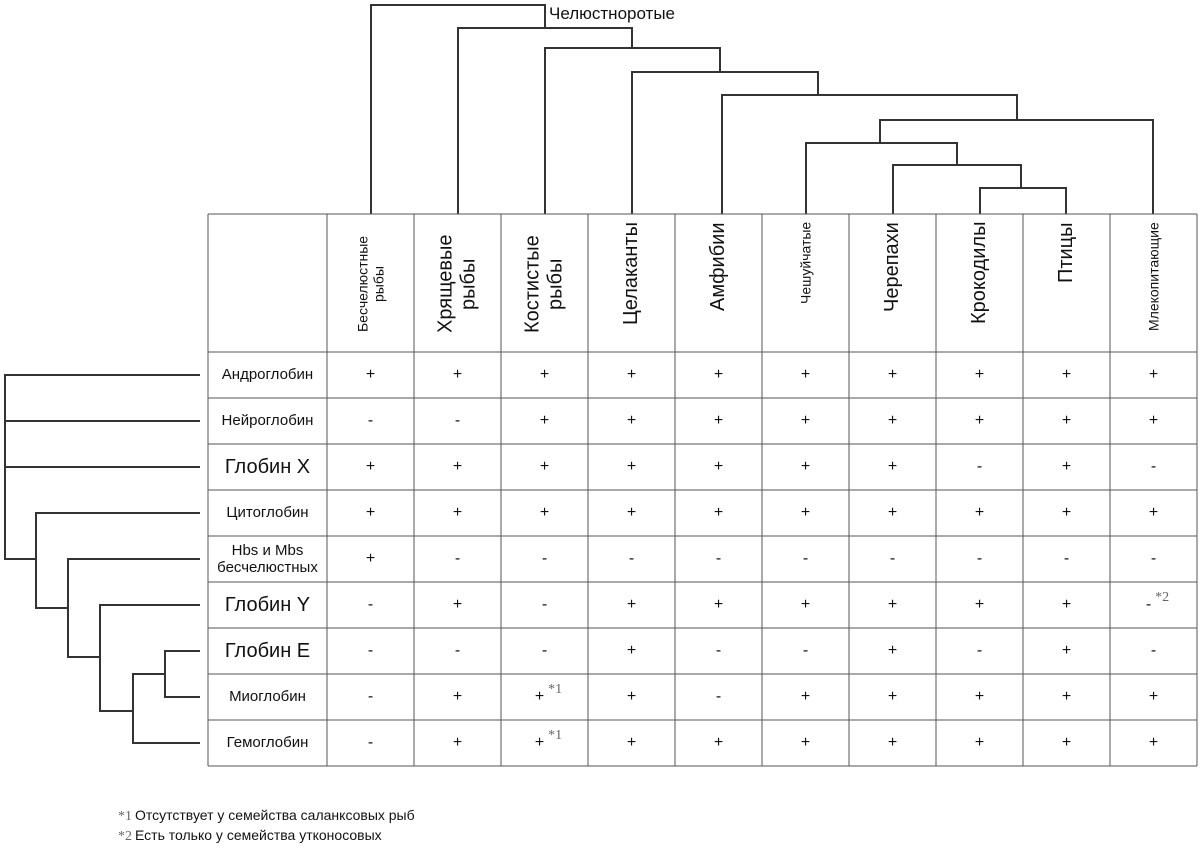  I want to click on row-label: Hbs и Mbs бесчелюстных, so click(267, 558).